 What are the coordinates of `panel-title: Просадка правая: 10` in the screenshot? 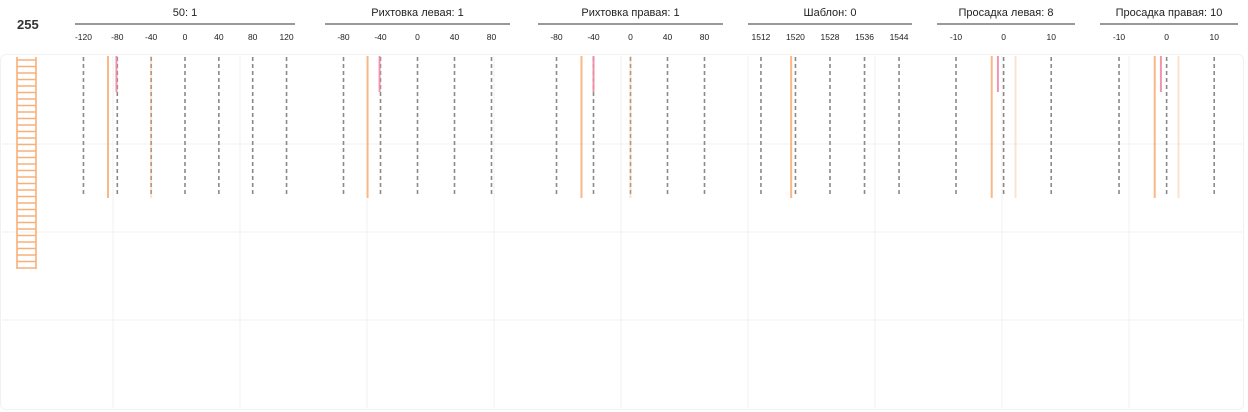 It's located at (1169, 13).